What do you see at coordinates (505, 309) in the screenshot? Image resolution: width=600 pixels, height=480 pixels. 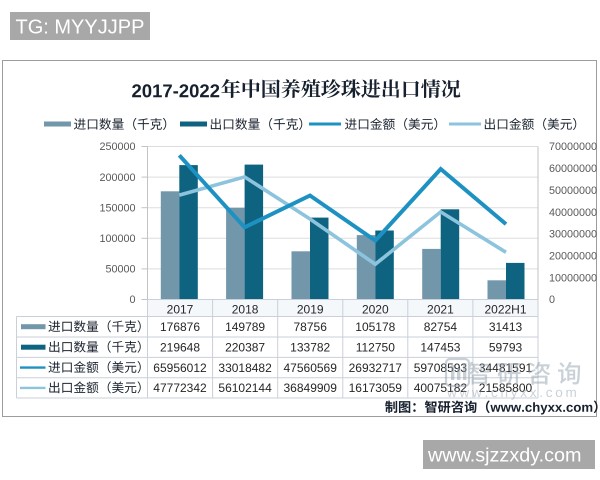 I see `svg-text: 2022H1` at bounding box center [505, 309].